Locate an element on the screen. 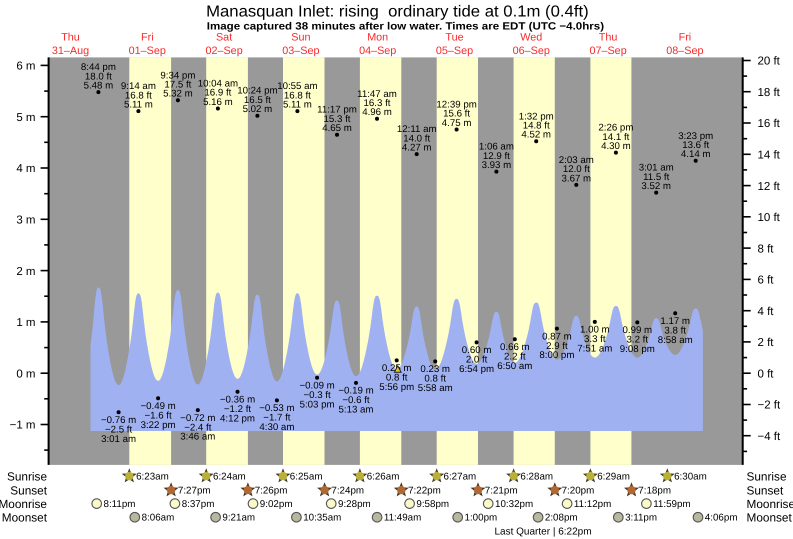  svg-text: 4.96 m is located at coordinates (377, 112).